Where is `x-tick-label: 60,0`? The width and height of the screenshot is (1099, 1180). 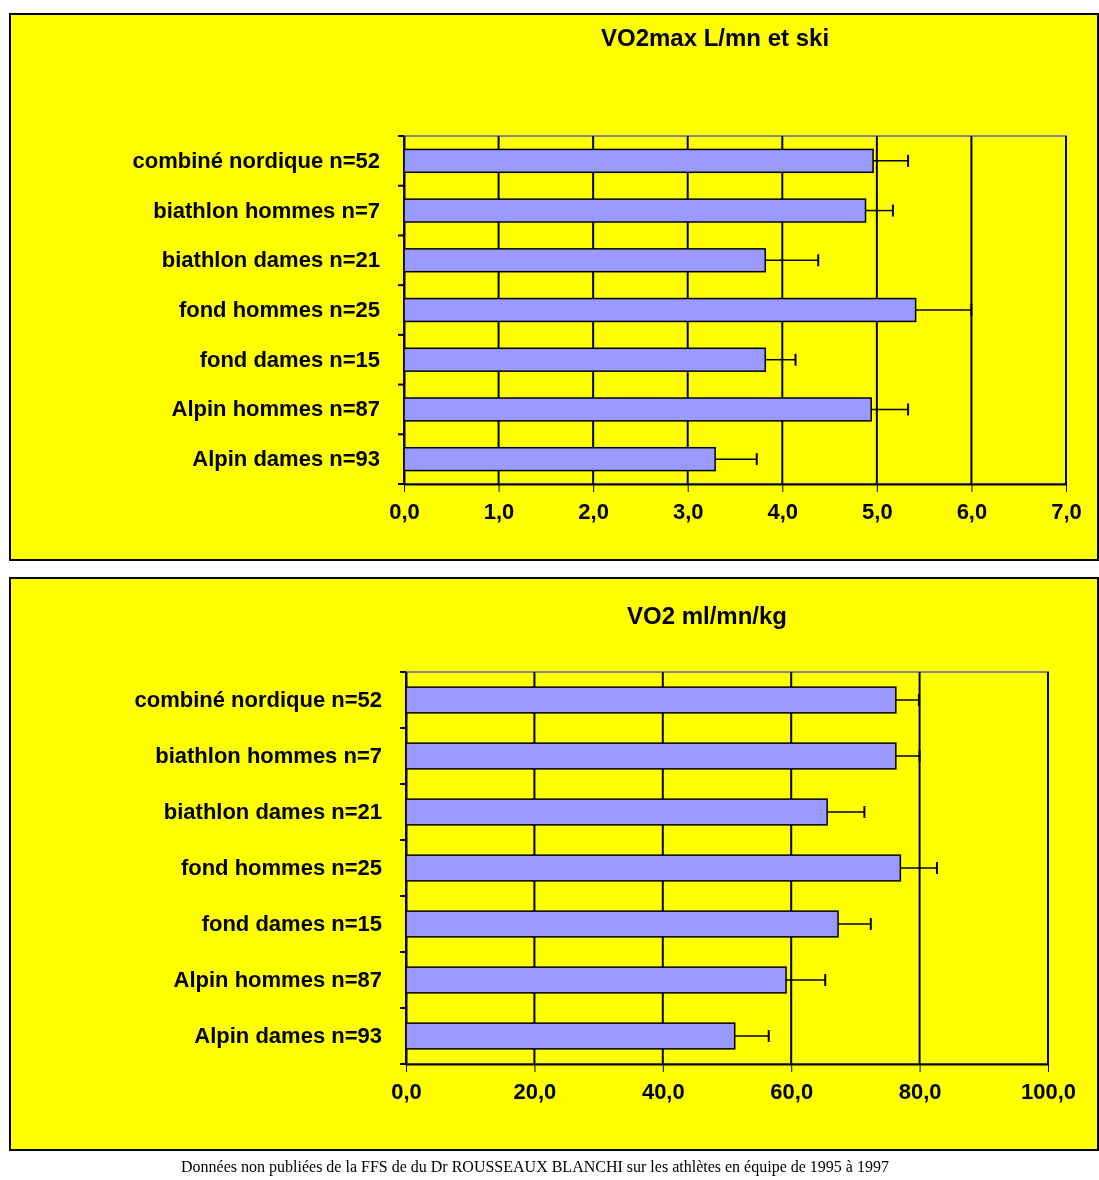 x-tick-label: 60,0 is located at coordinates (792, 1092).